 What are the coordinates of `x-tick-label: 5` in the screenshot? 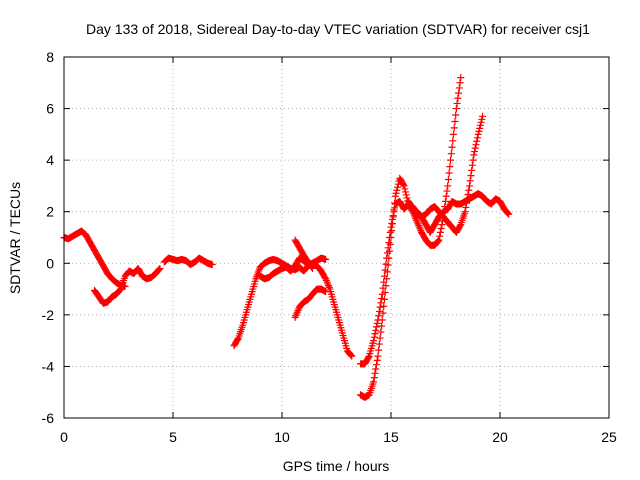 It's located at (173, 437).